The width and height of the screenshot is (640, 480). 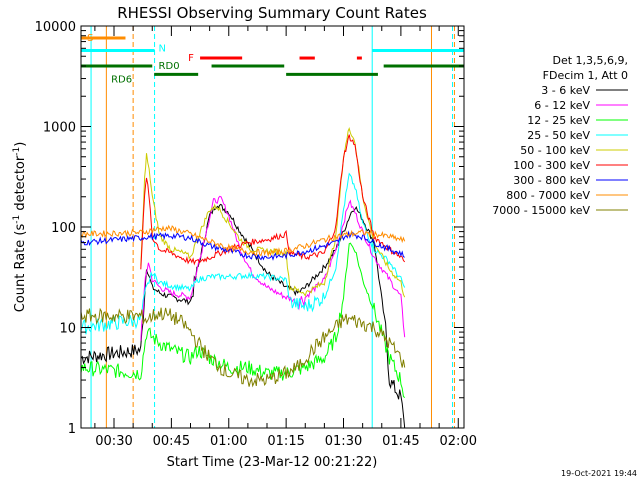 What do you see at coordinates (72, 429) in the screenshot?
I see `y-tick-label: 1` at bounding box center [72, 429].